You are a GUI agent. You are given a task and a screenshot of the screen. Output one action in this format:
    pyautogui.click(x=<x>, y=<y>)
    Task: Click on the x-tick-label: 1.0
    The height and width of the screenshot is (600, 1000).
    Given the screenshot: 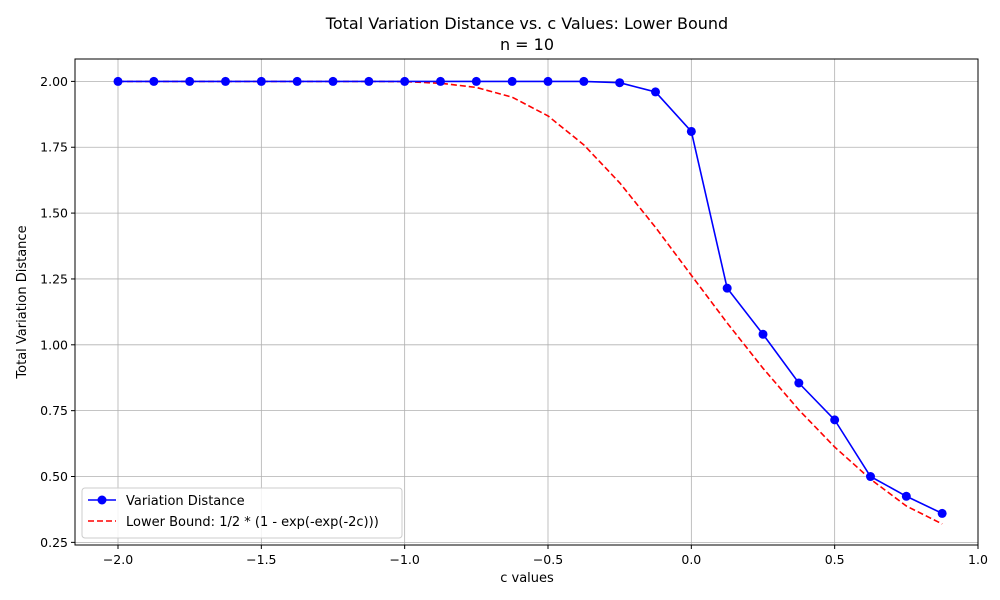 What is the action you would take?
    pyautogui.click(x=978, y=559)
    